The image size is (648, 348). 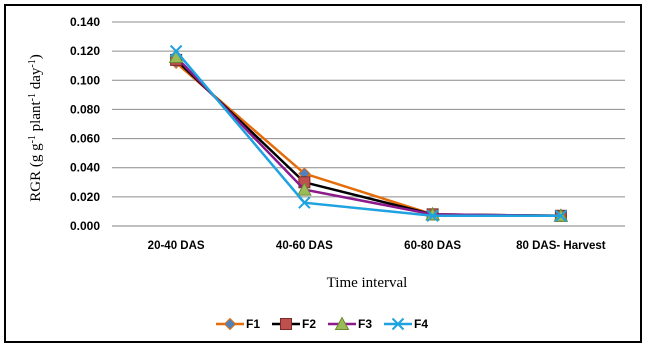 I want to click on legend-label-f2: F2, so click(x=309, y=324).